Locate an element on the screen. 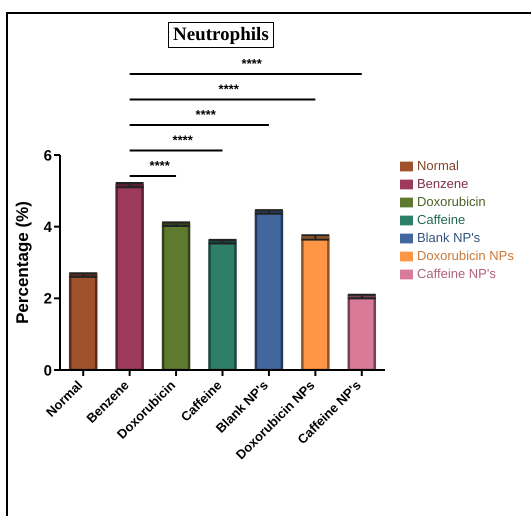 Image resolution: width=531 pixels, height=516 pixels. legend-label: Caffeine is located at coordinates (441, 219).